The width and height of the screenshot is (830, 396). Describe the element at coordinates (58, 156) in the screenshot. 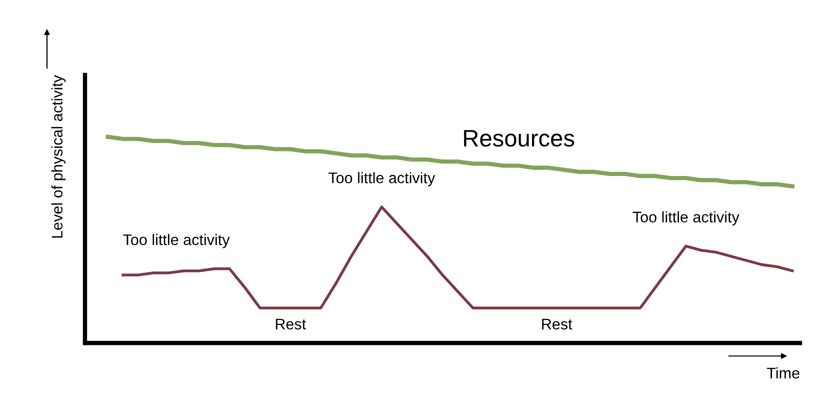

I see `y-axis-title: Level of physical activity` at that location.